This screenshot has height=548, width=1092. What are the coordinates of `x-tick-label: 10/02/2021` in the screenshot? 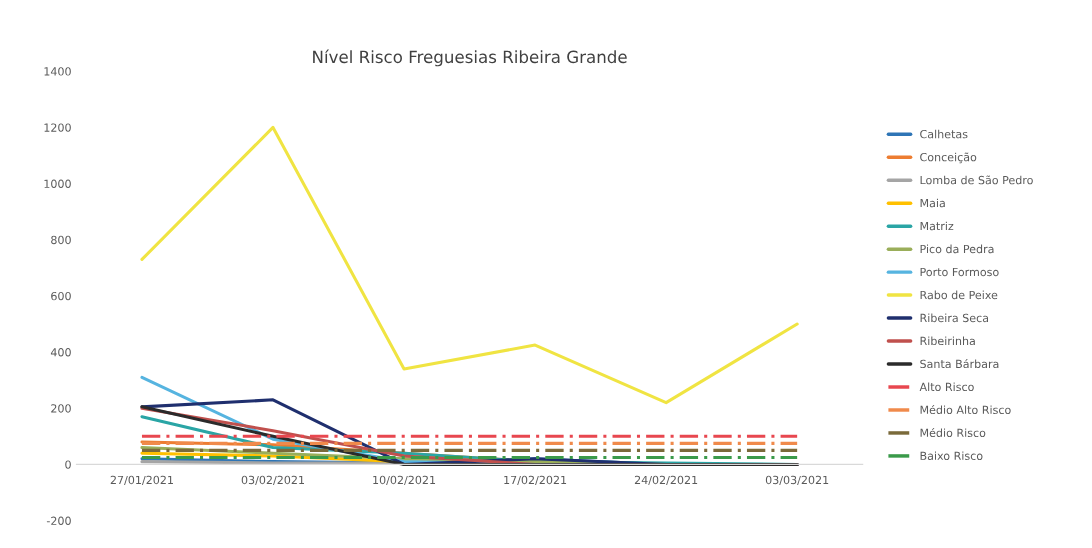 It's located at (404, 480).